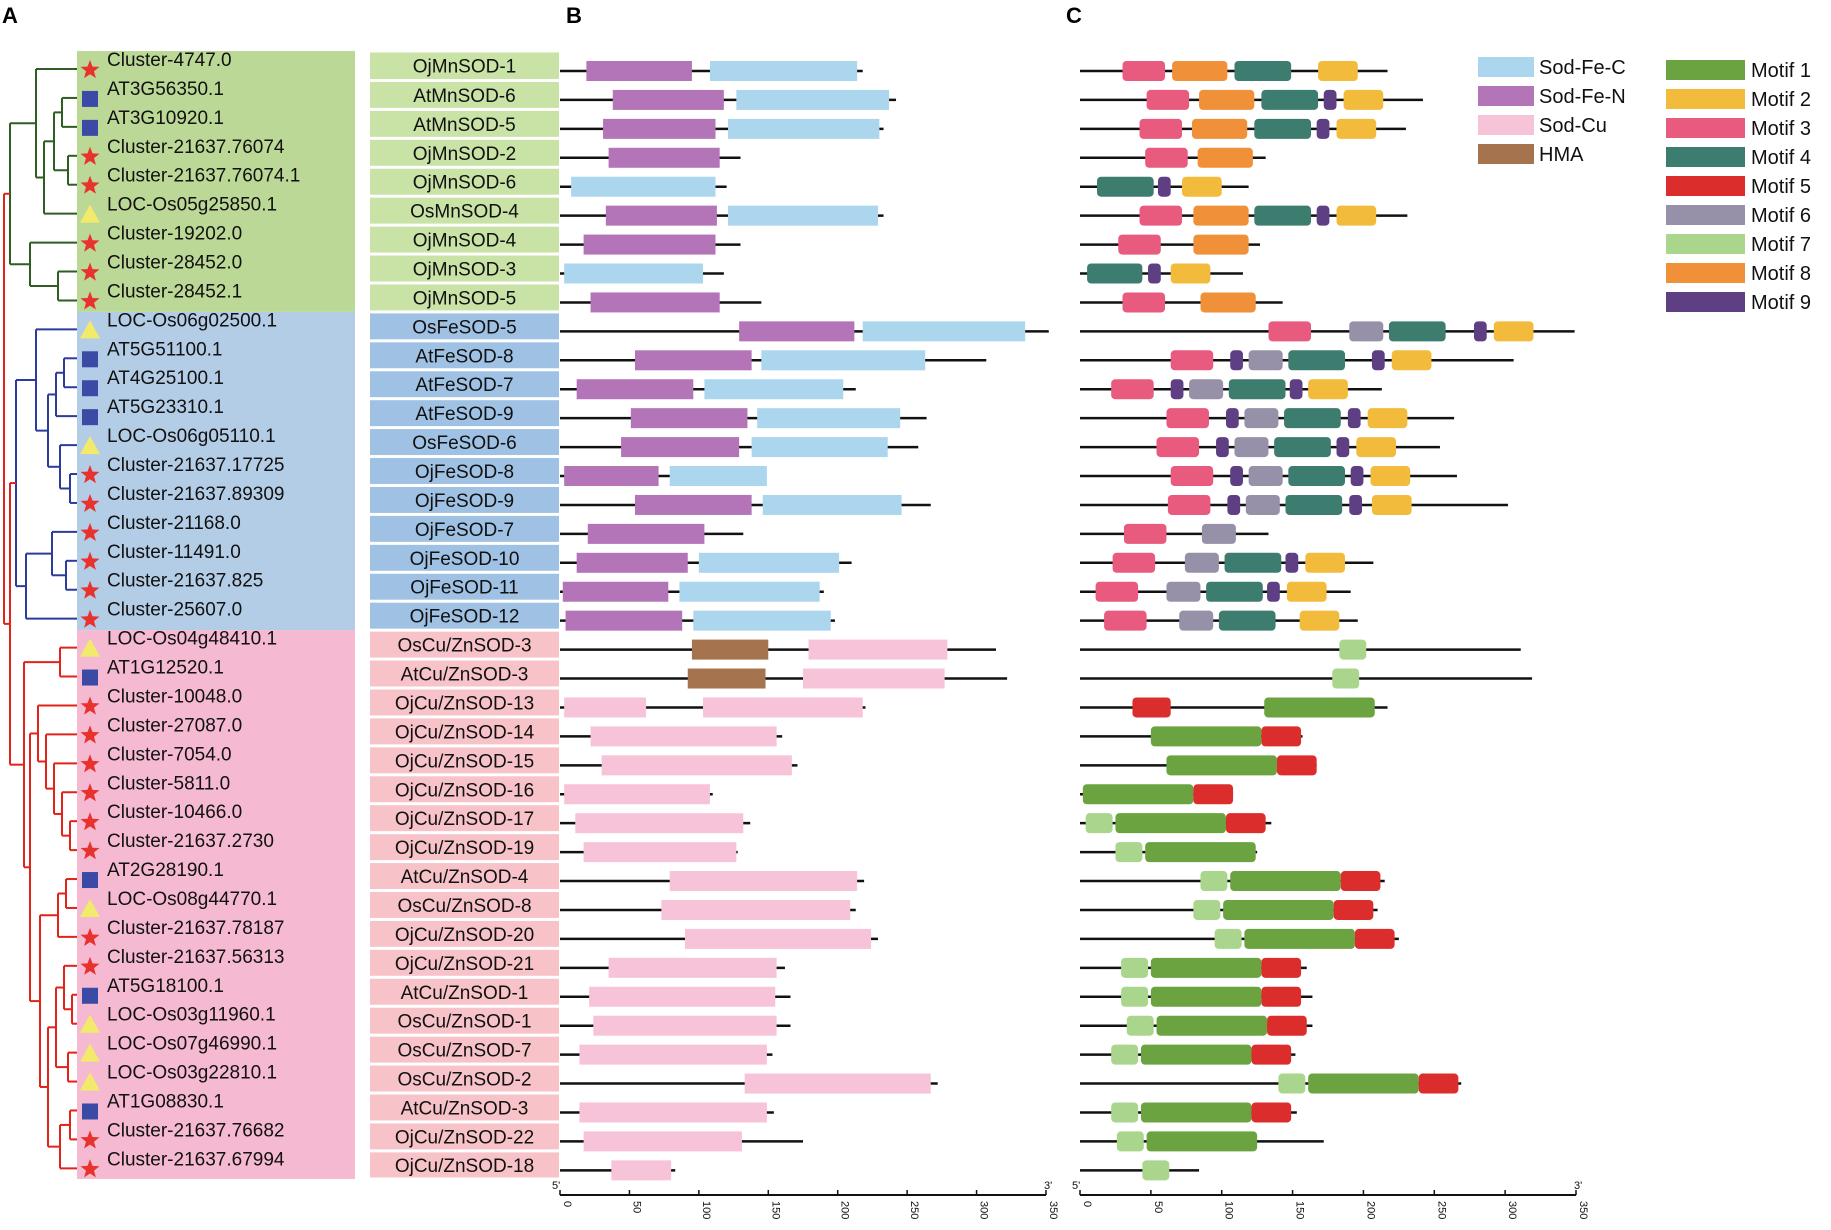  Describe the element at coordinates (706, 1210) in the screenshot. I see `domain-tick-label: 100` at that location.